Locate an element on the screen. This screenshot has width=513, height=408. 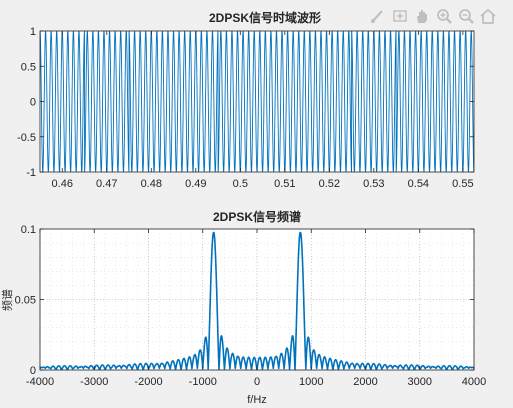
x-tick-label: -1000 is located at coordinates (203, 382).